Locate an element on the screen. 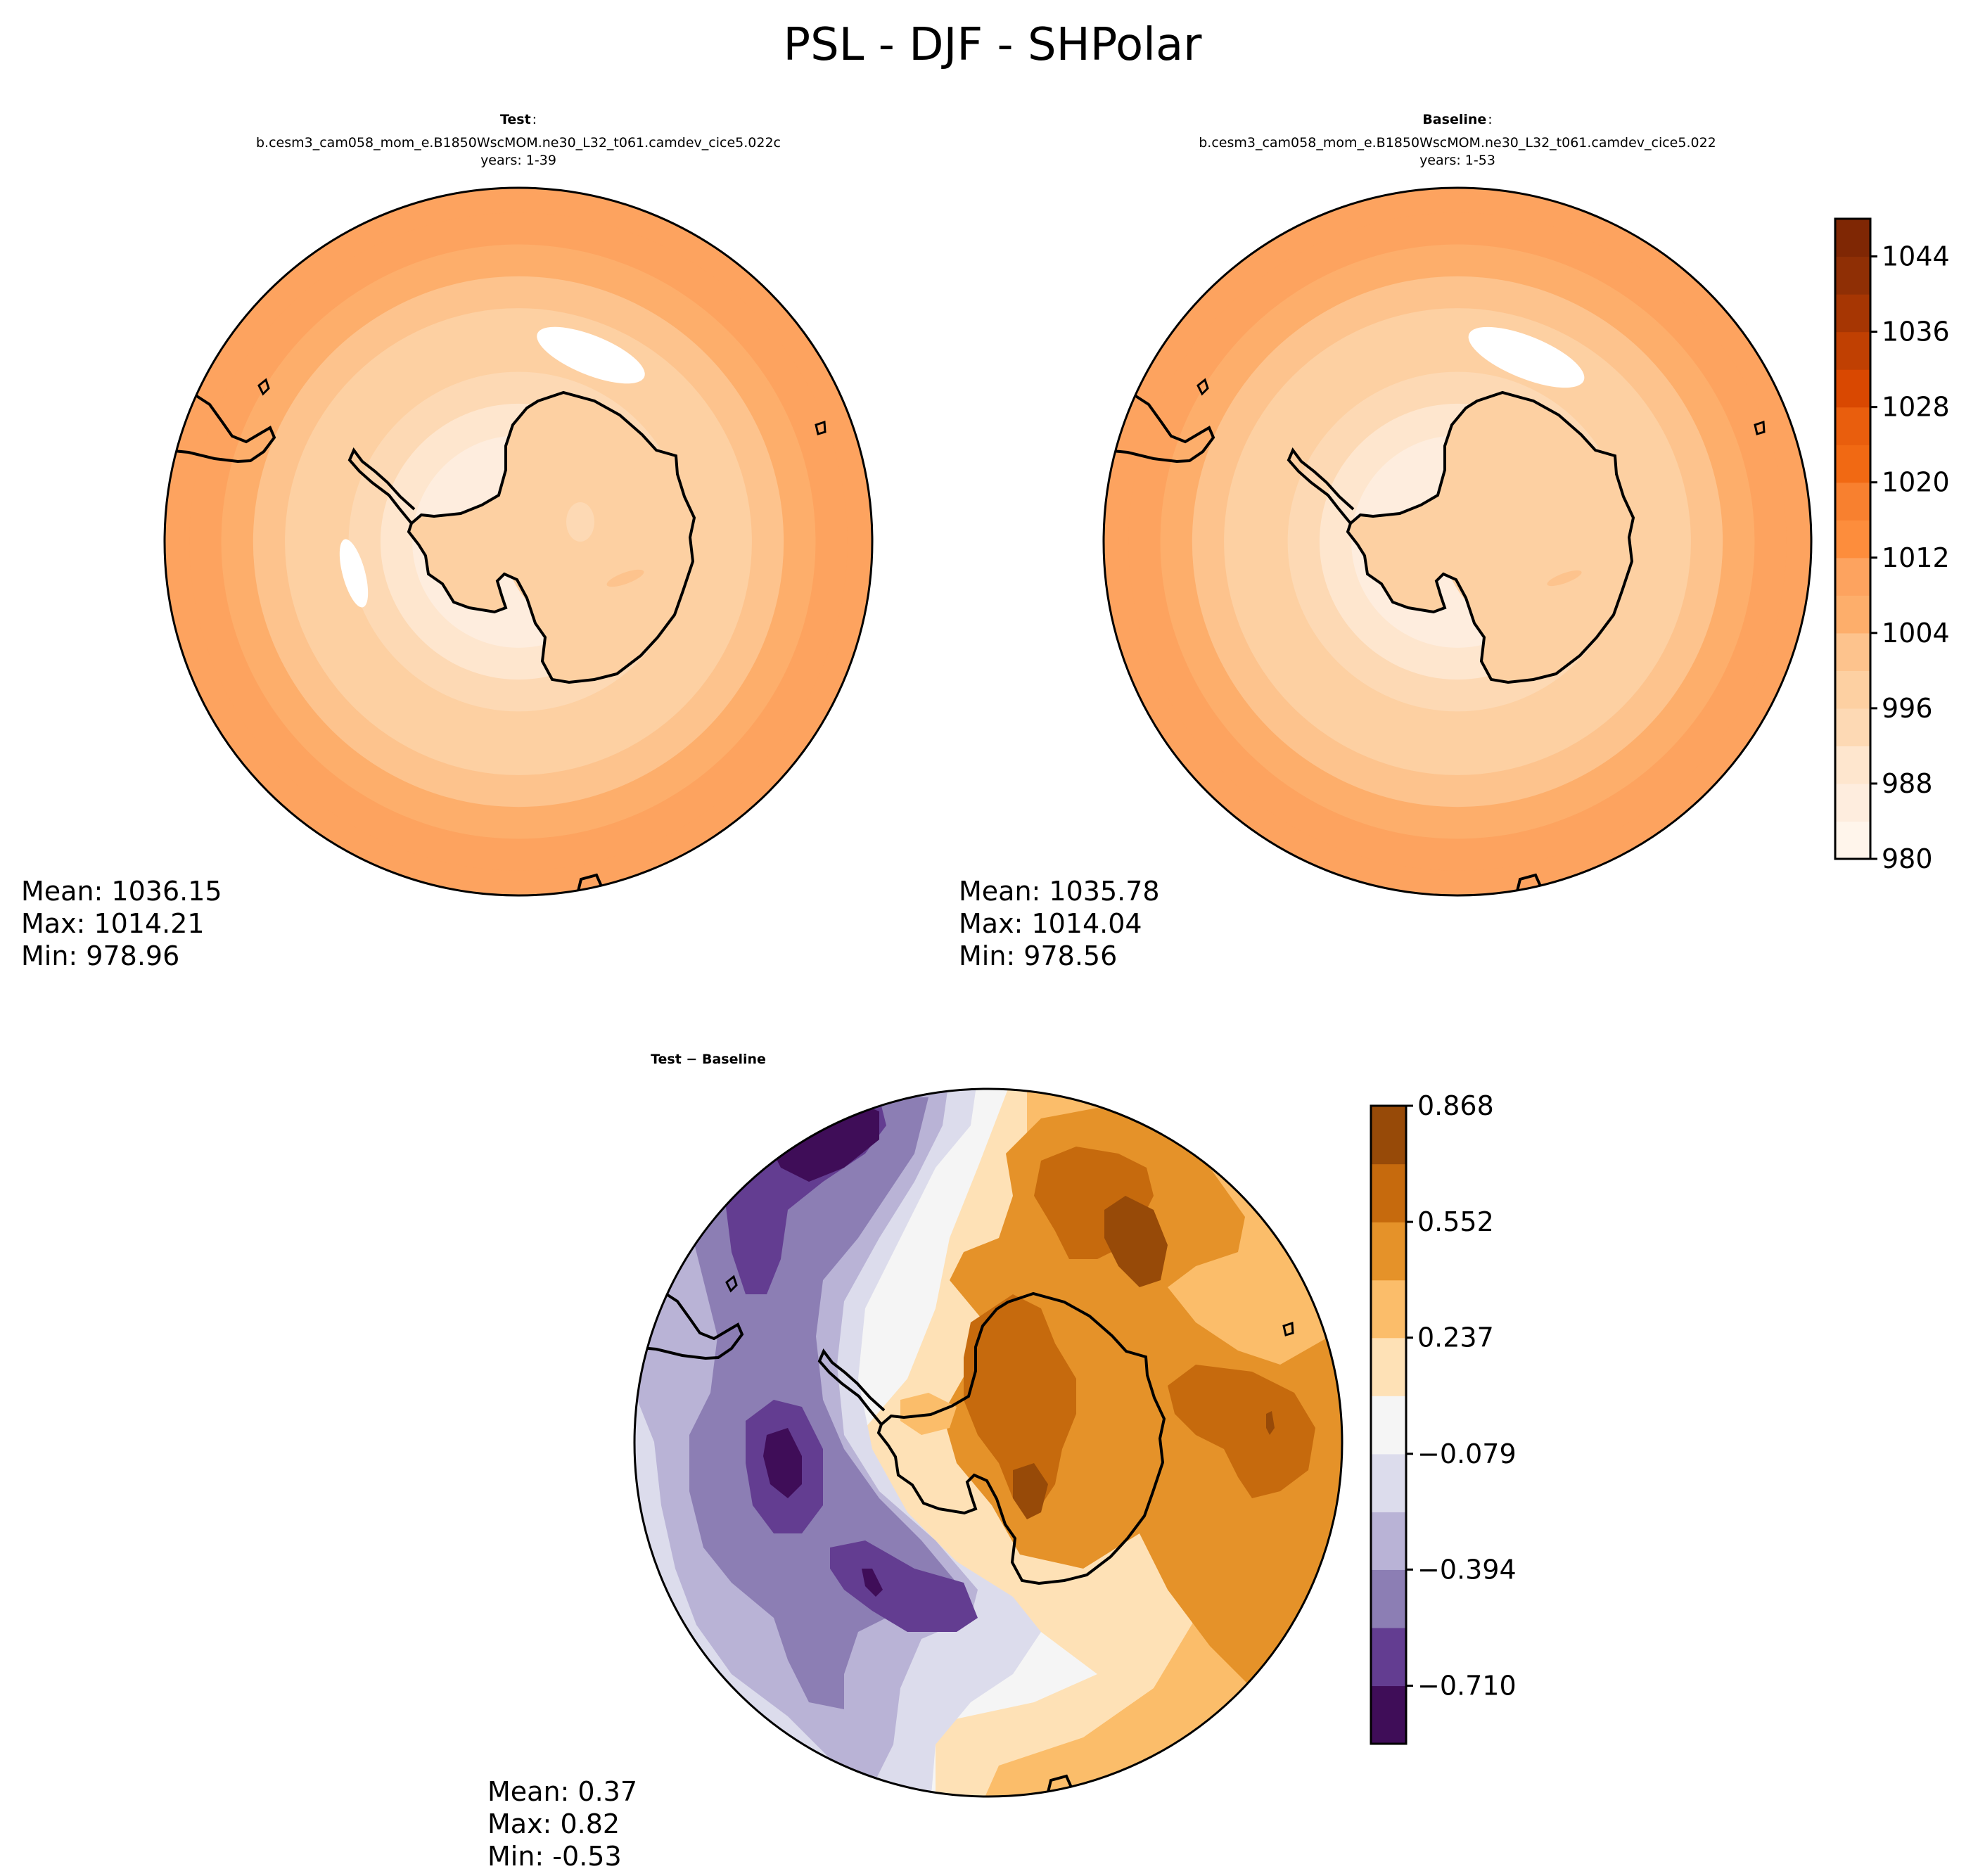  colorbar-diff-tick-label: −0.394 is located at coordinates (1467, 1569).